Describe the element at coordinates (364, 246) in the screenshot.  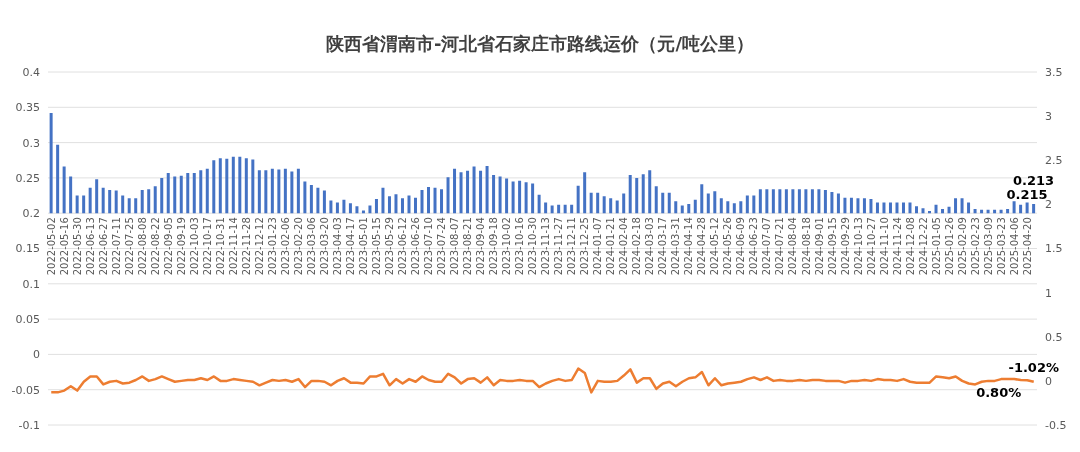
I see `x-tick-label: 2023-05-01` at that location.